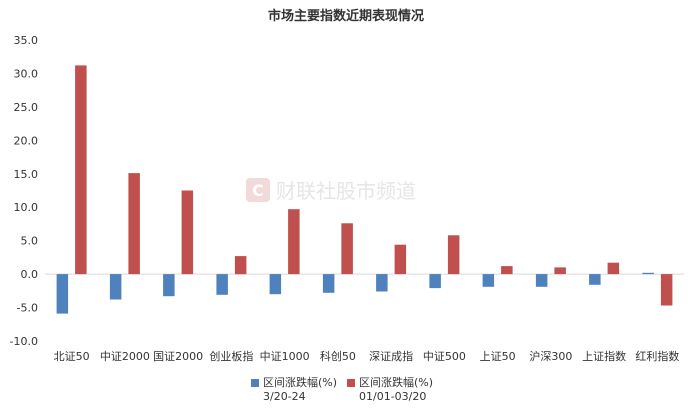  Describe the element at coordinates (178, 356) in the screenshot. I see `x-category-label: 国证2000` at that location.